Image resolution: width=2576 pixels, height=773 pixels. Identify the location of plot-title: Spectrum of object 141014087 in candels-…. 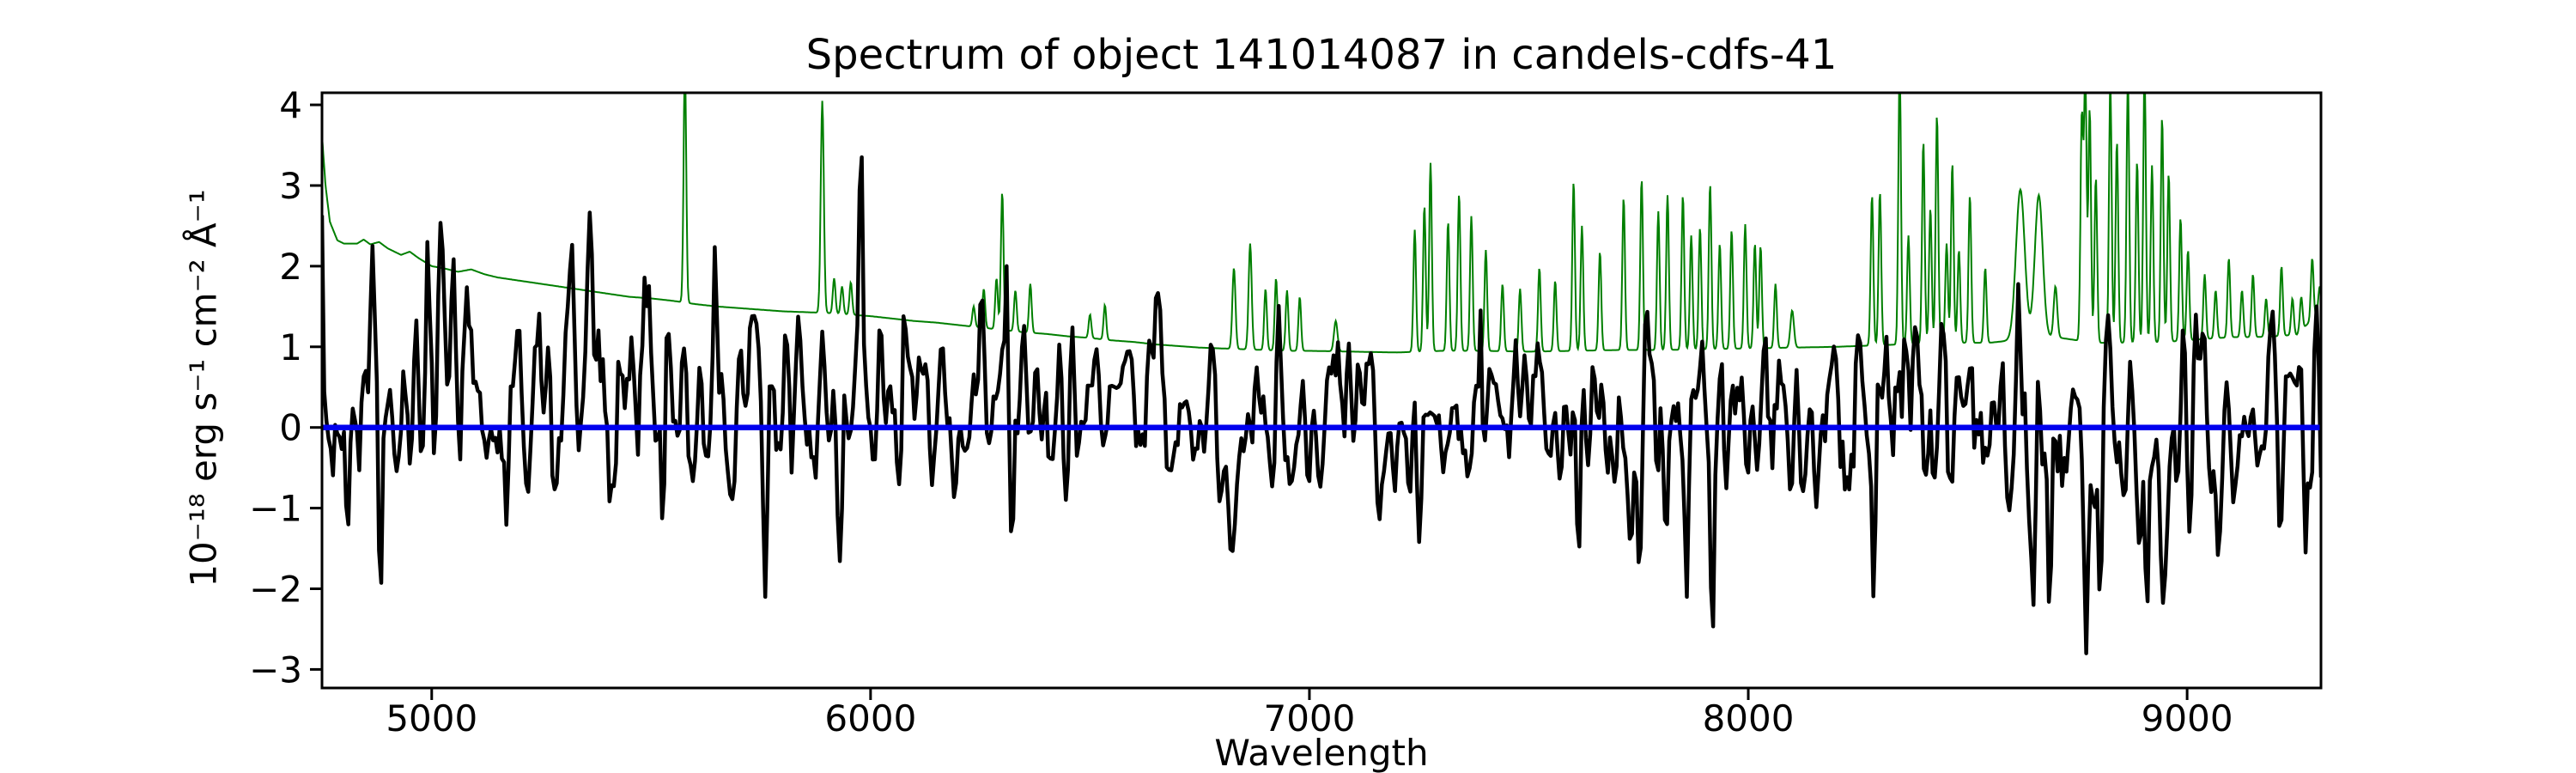
(1321, 55).